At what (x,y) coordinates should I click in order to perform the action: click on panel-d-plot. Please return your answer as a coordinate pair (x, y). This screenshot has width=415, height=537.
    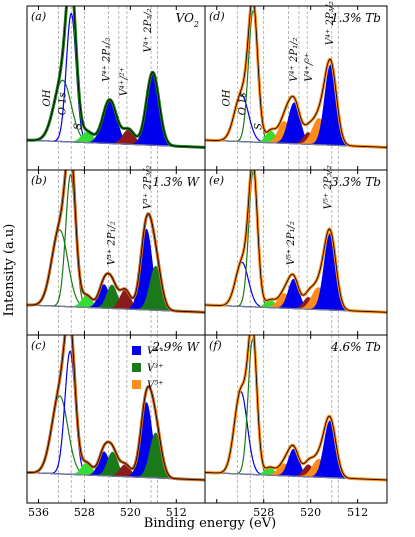
    Looking at the image, I should click on (296, 88).